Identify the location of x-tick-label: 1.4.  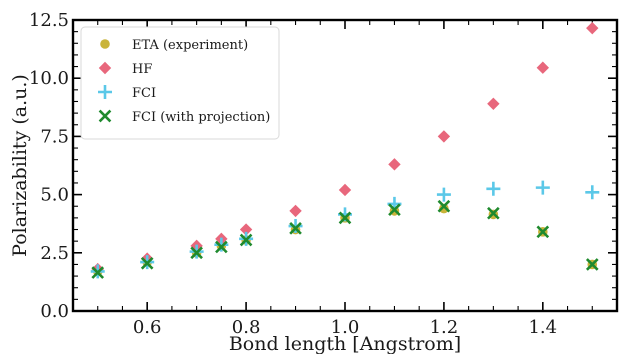
(542, 327).